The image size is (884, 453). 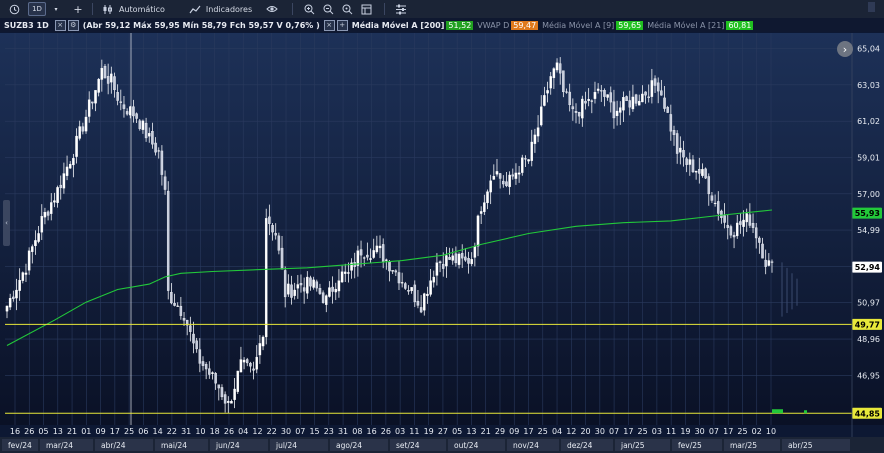 I want to click on indicator-vwap: VWAP D 59,47, so click(x=508, y=25).